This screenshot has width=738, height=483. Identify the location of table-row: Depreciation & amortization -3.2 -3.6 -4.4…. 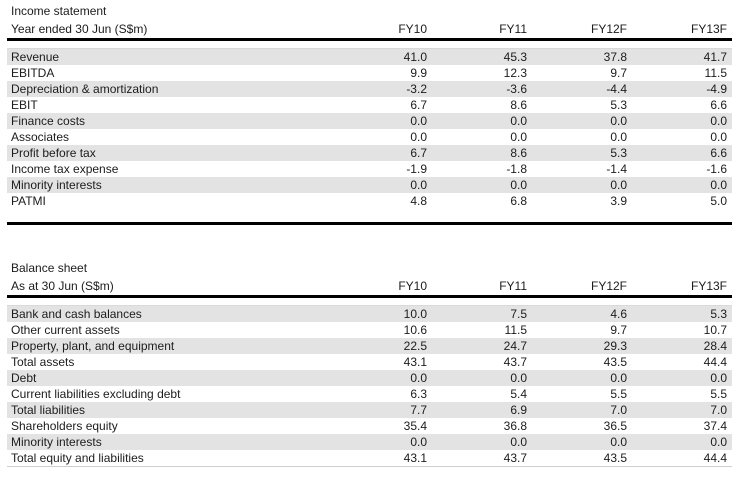
(369, 89).